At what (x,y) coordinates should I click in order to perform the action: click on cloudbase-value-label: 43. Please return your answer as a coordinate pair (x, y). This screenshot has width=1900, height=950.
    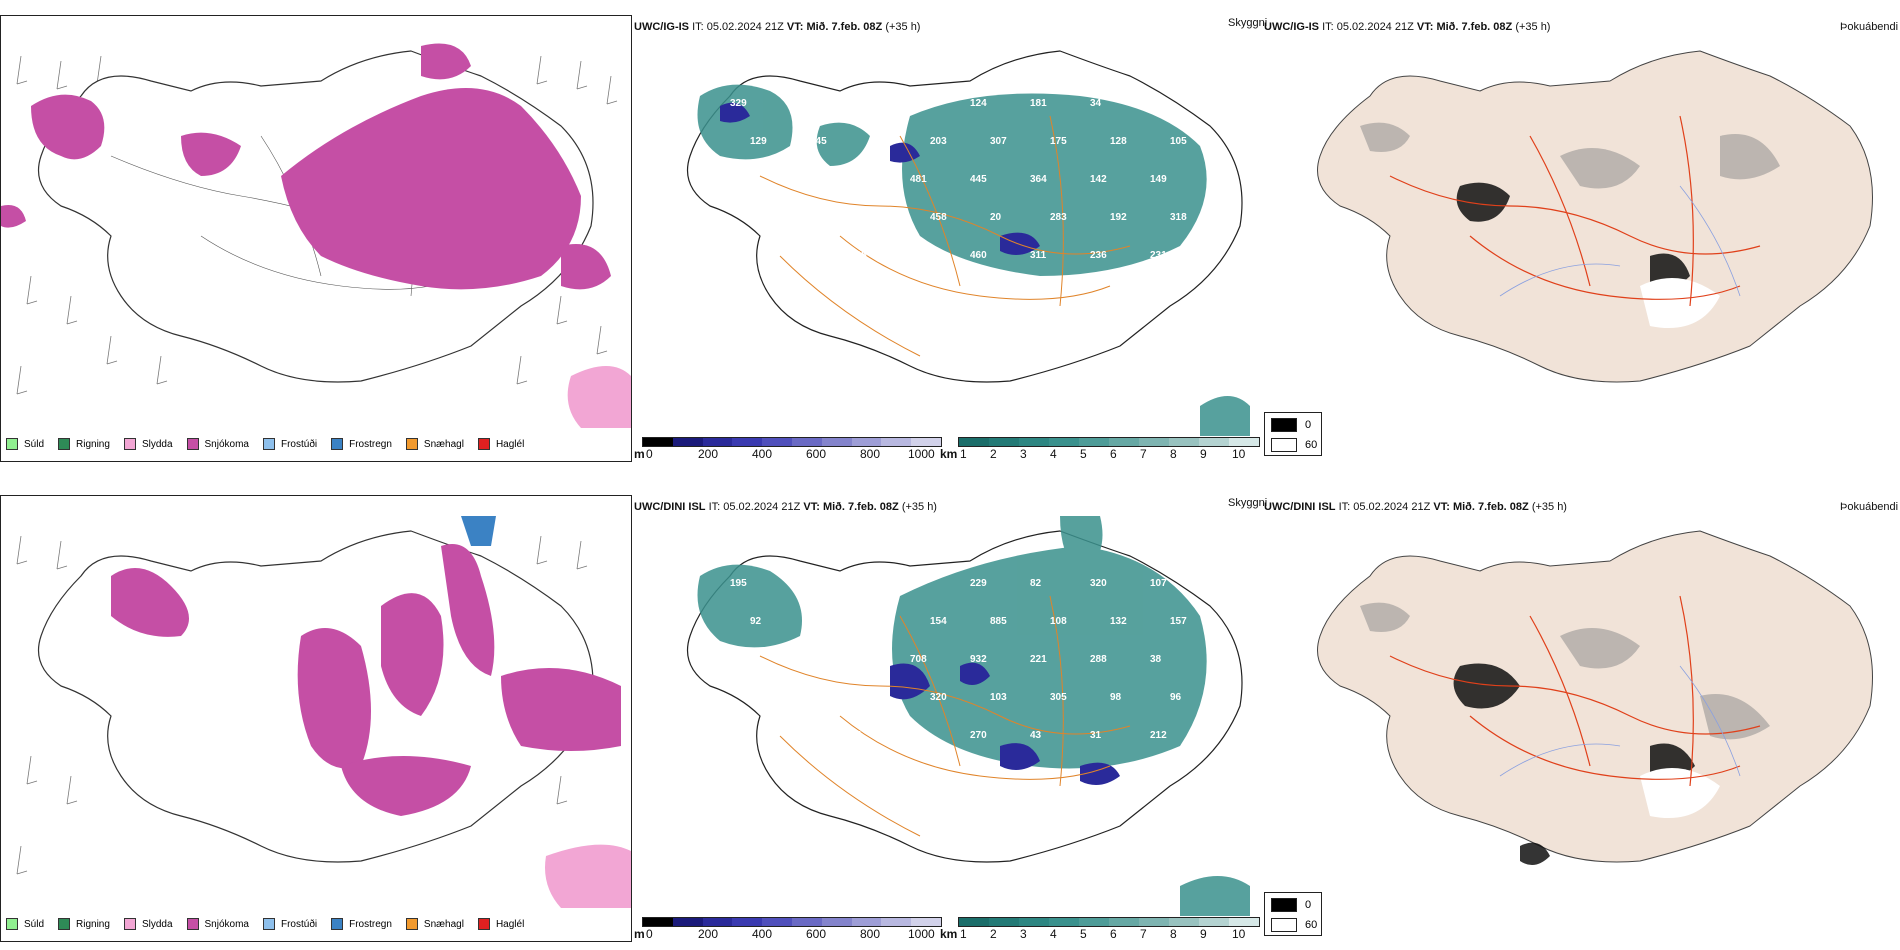
    Looking at the image, I should click on (1036, 735).